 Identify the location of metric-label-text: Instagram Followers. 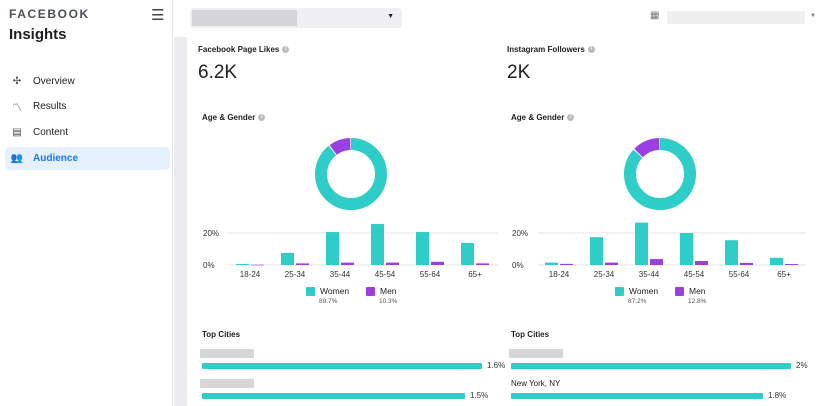
(546, 49).